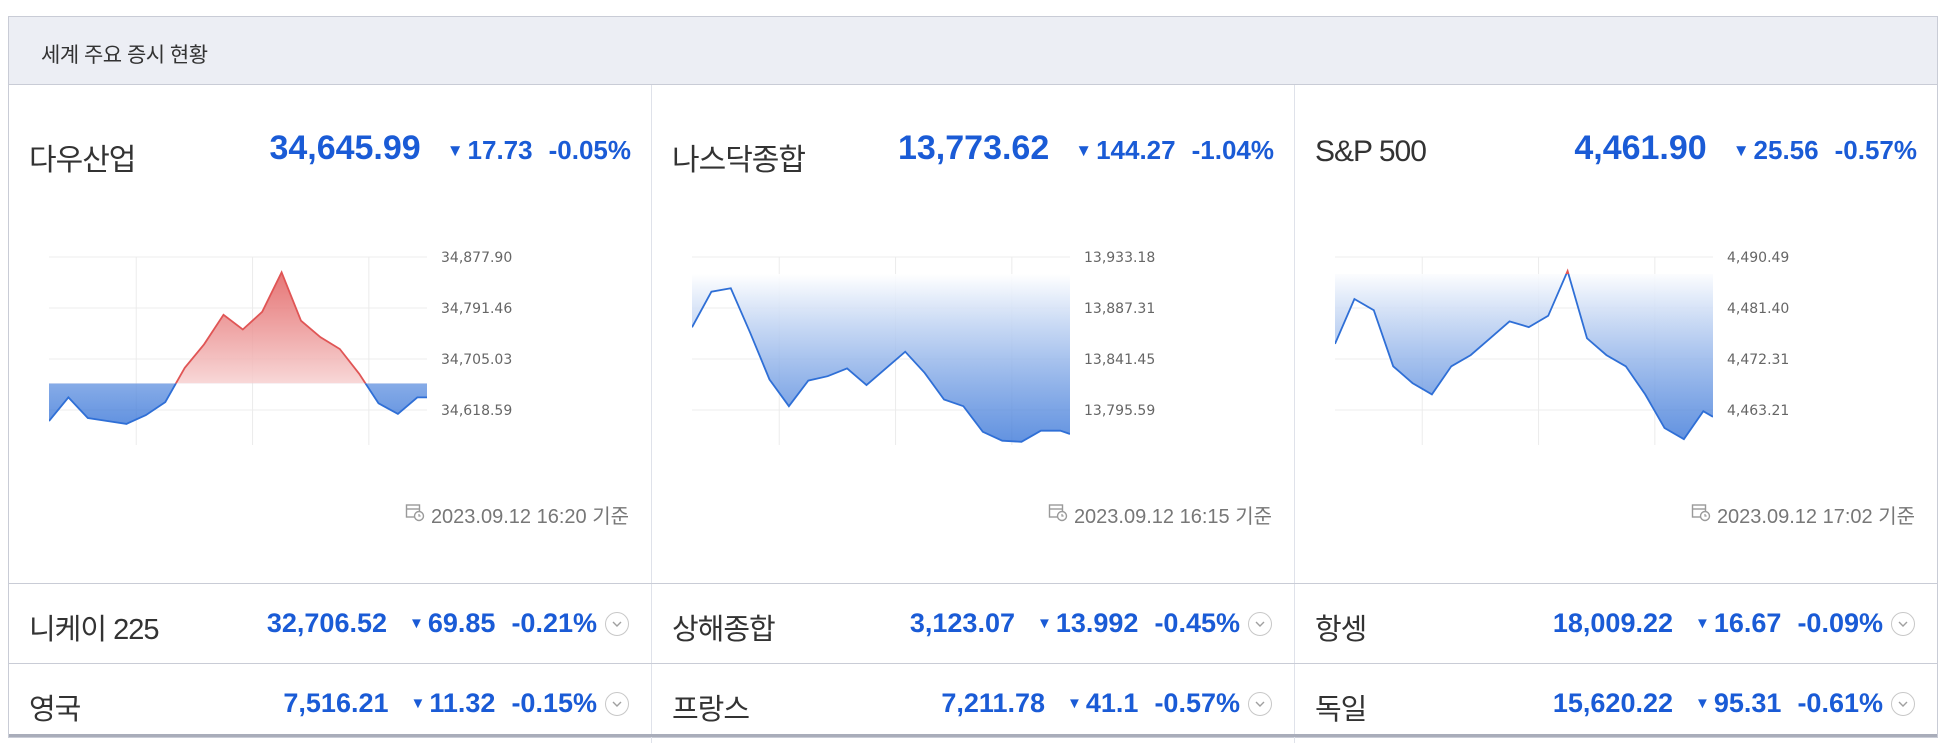  I want to click on index-values: 15,620.22 ▼ 95.31 -0.61%, so click(1734, 703).